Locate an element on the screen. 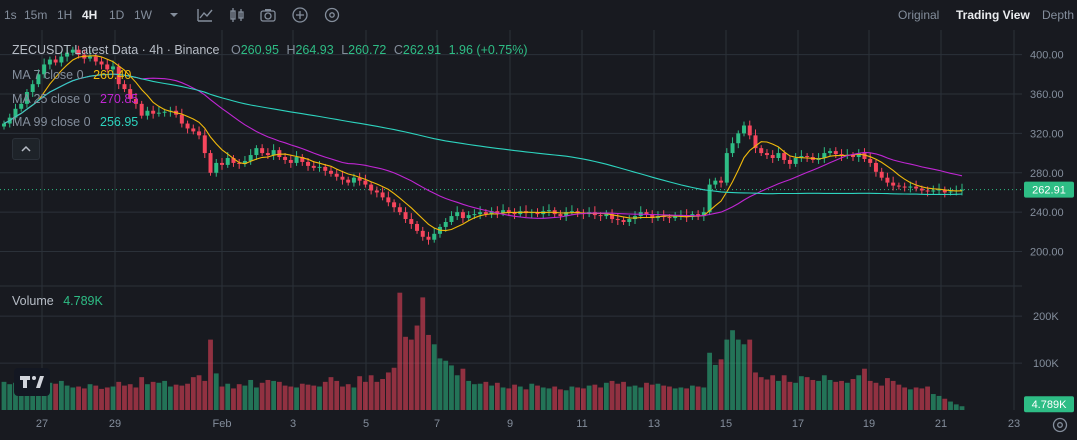  view-trading-view: Trading View is located at coordinates (993, 15).